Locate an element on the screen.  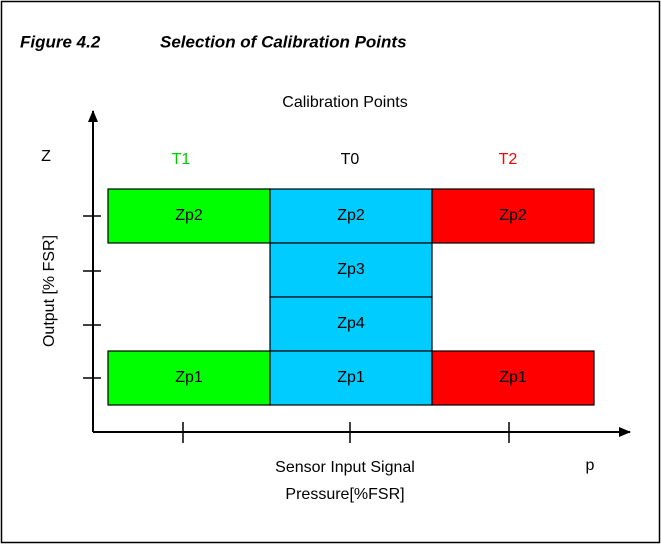
cell-label: Zp4 is located at coordinates (351, 323).